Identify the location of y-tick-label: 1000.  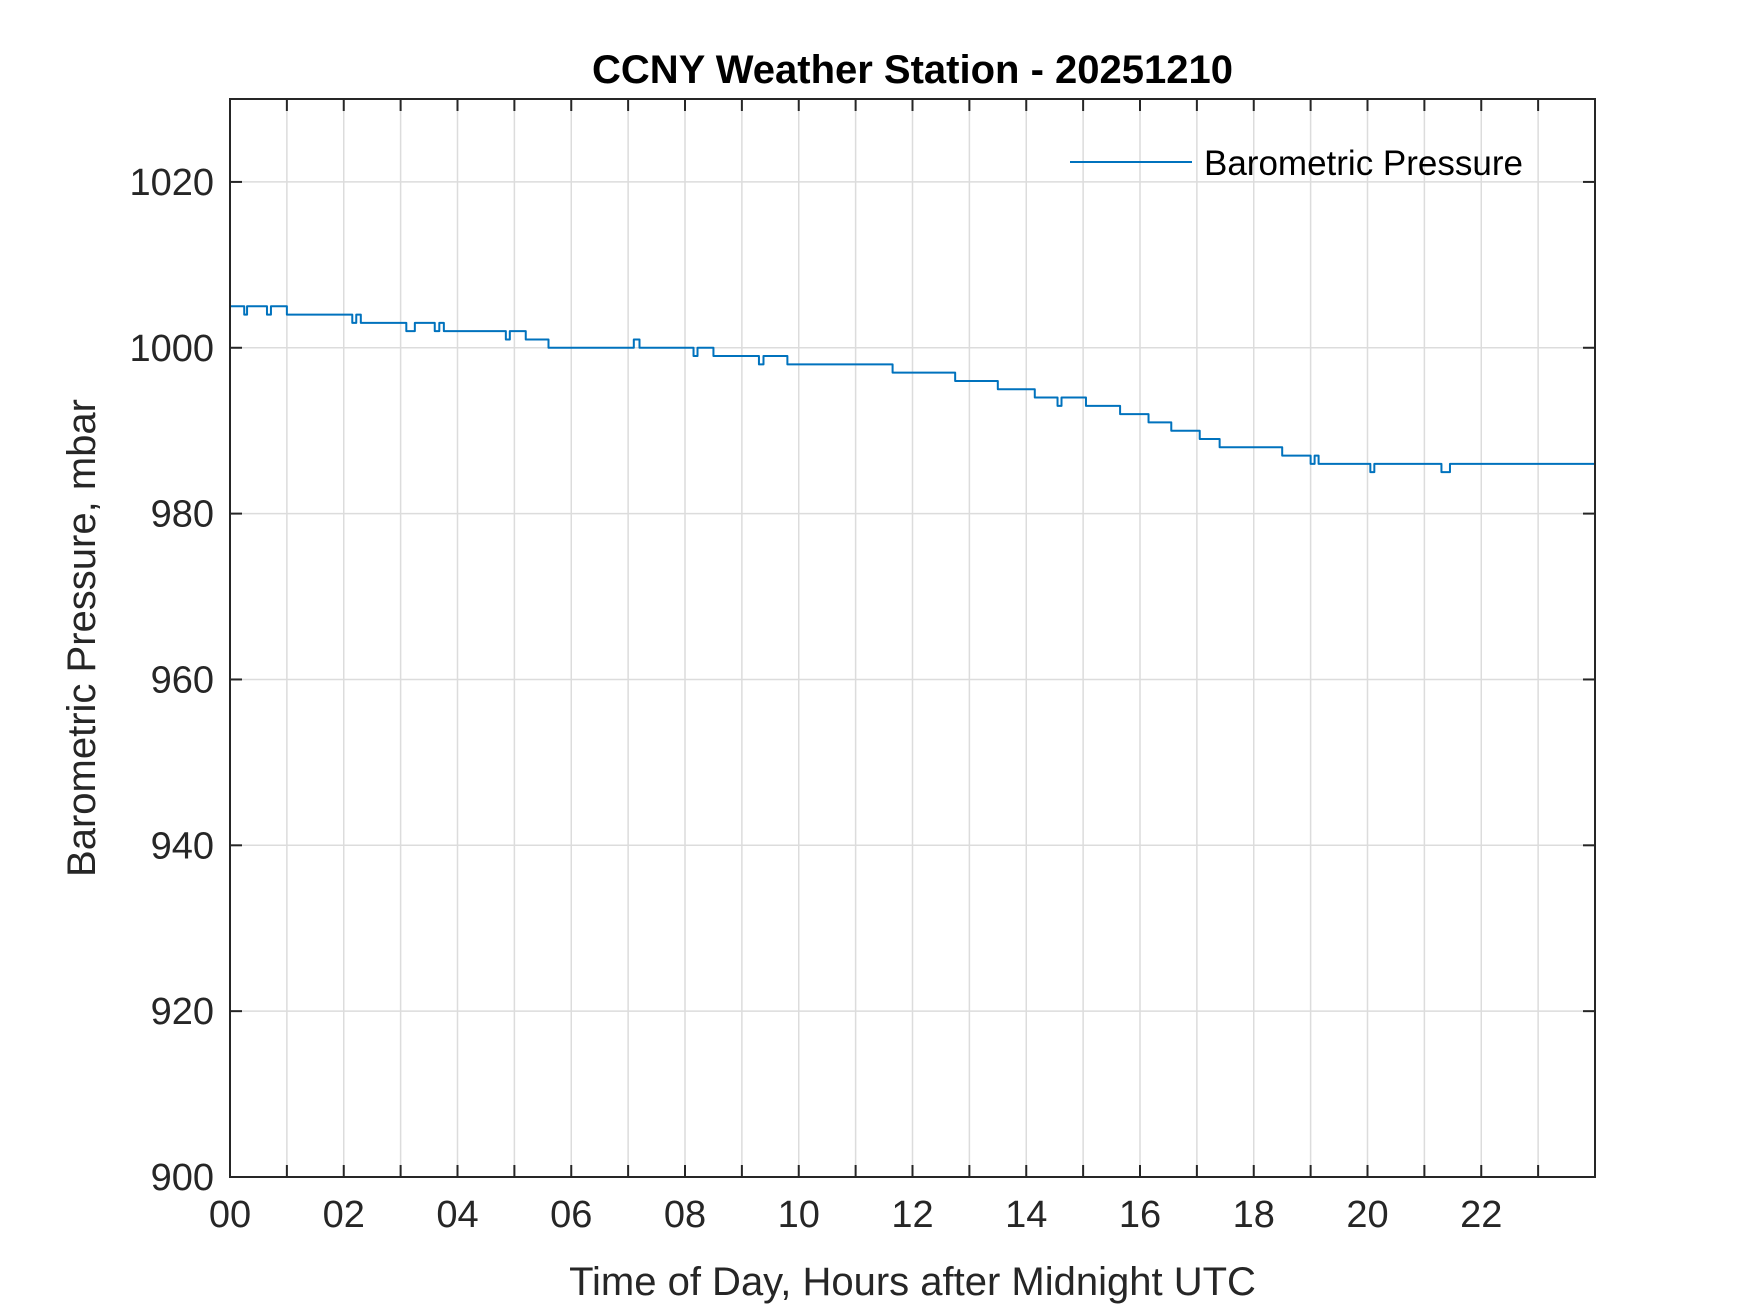
(171, 349).